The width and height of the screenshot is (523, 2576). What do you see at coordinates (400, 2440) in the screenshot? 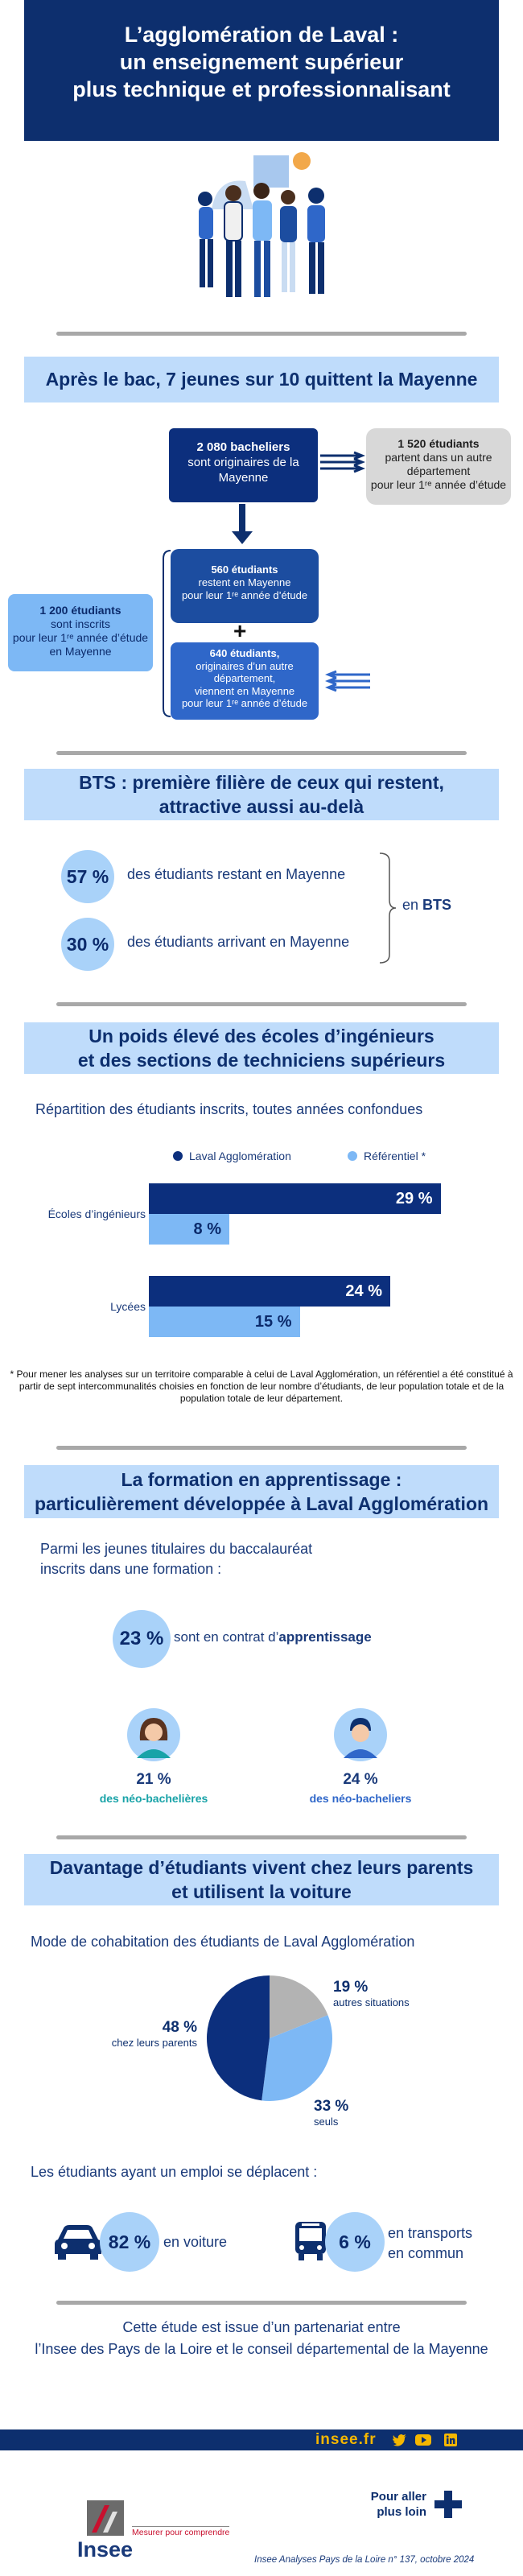
I see `twitter-icon` at bounding box center [400, 2440].